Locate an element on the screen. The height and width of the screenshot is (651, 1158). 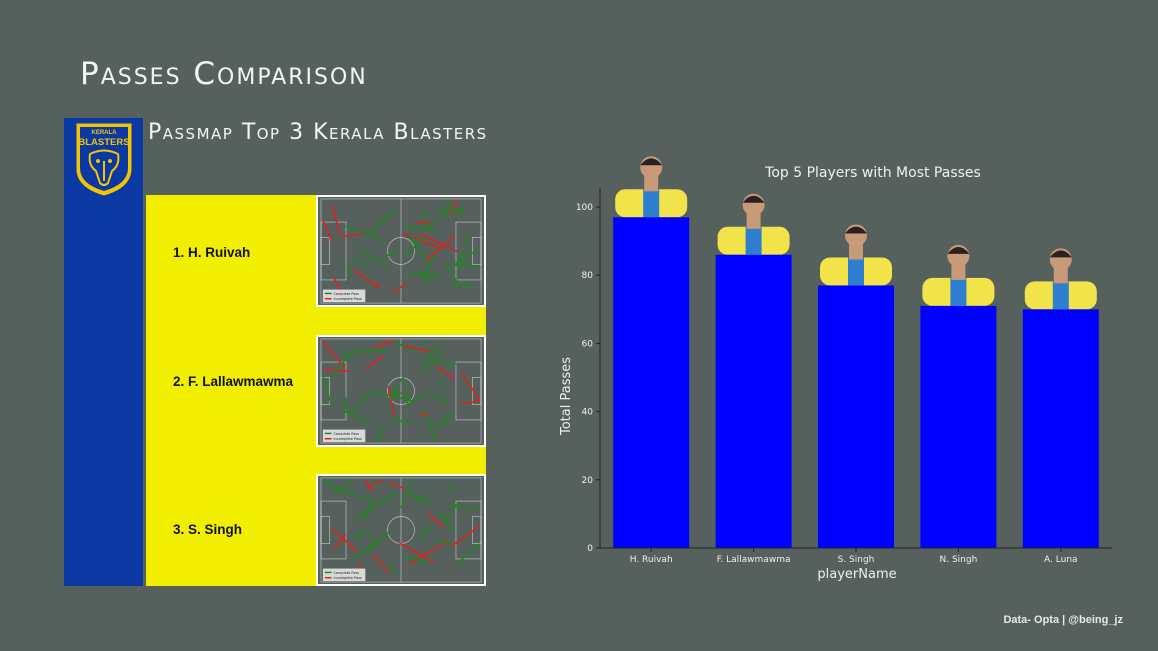
chart-xlabel: playerName is located at coordinates (856, 574).